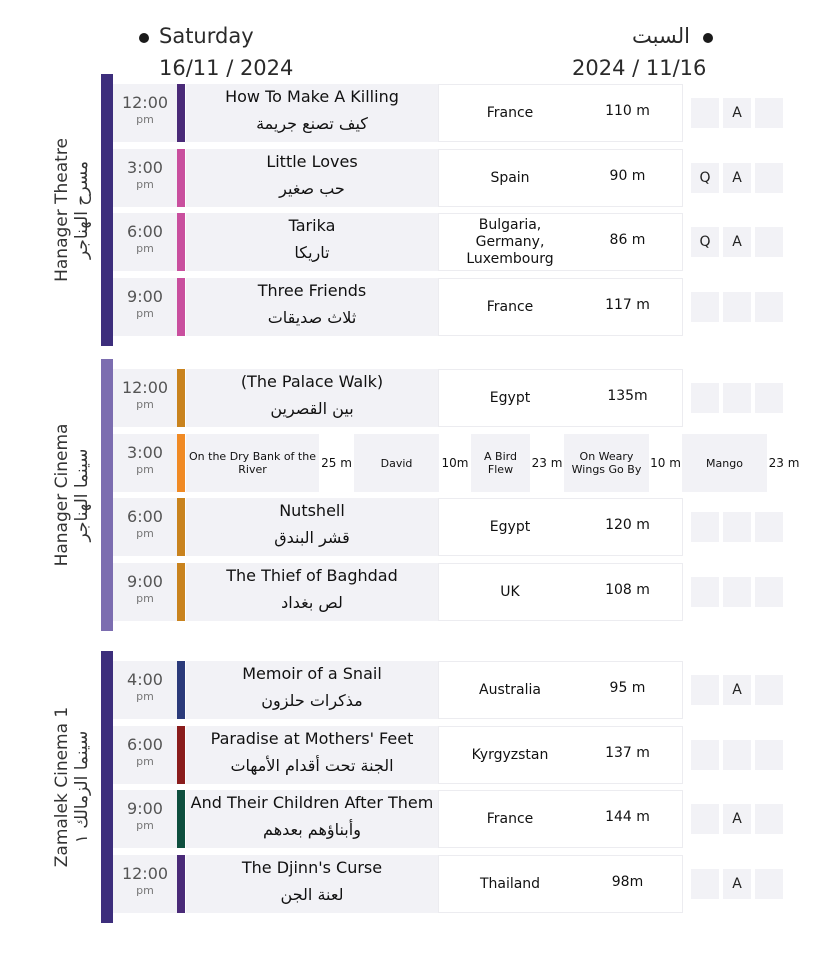 Image resolution: width=828 pixels, height=965 pixels. I want to click on film-title-en: Tarika, so click(312, 225).